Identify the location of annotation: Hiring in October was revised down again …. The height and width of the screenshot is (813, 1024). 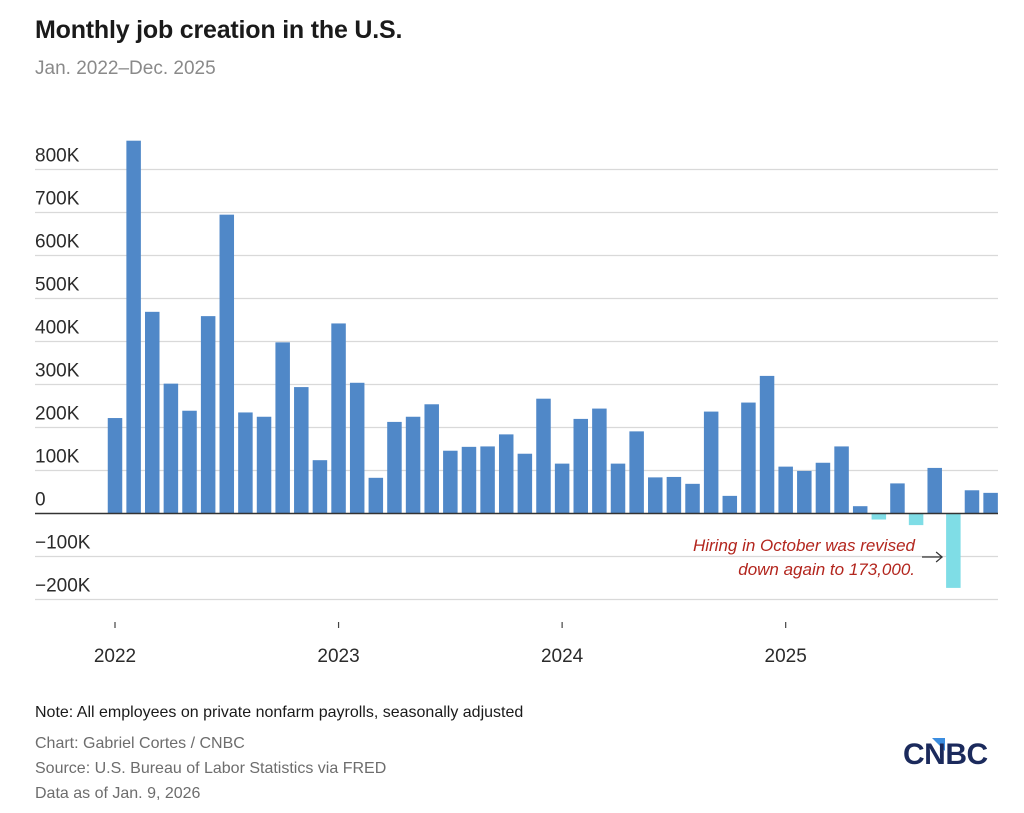
(818, 557).